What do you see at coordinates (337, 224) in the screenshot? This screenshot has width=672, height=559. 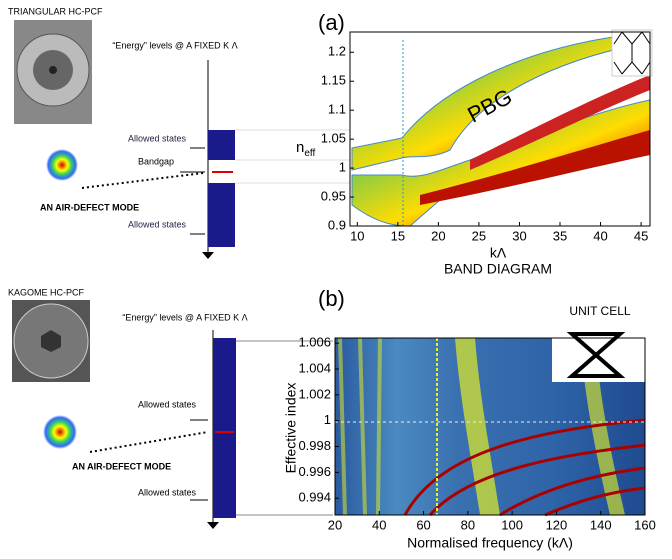 I see `y-tick-label: 0.9` at bounding box center [337, 224].